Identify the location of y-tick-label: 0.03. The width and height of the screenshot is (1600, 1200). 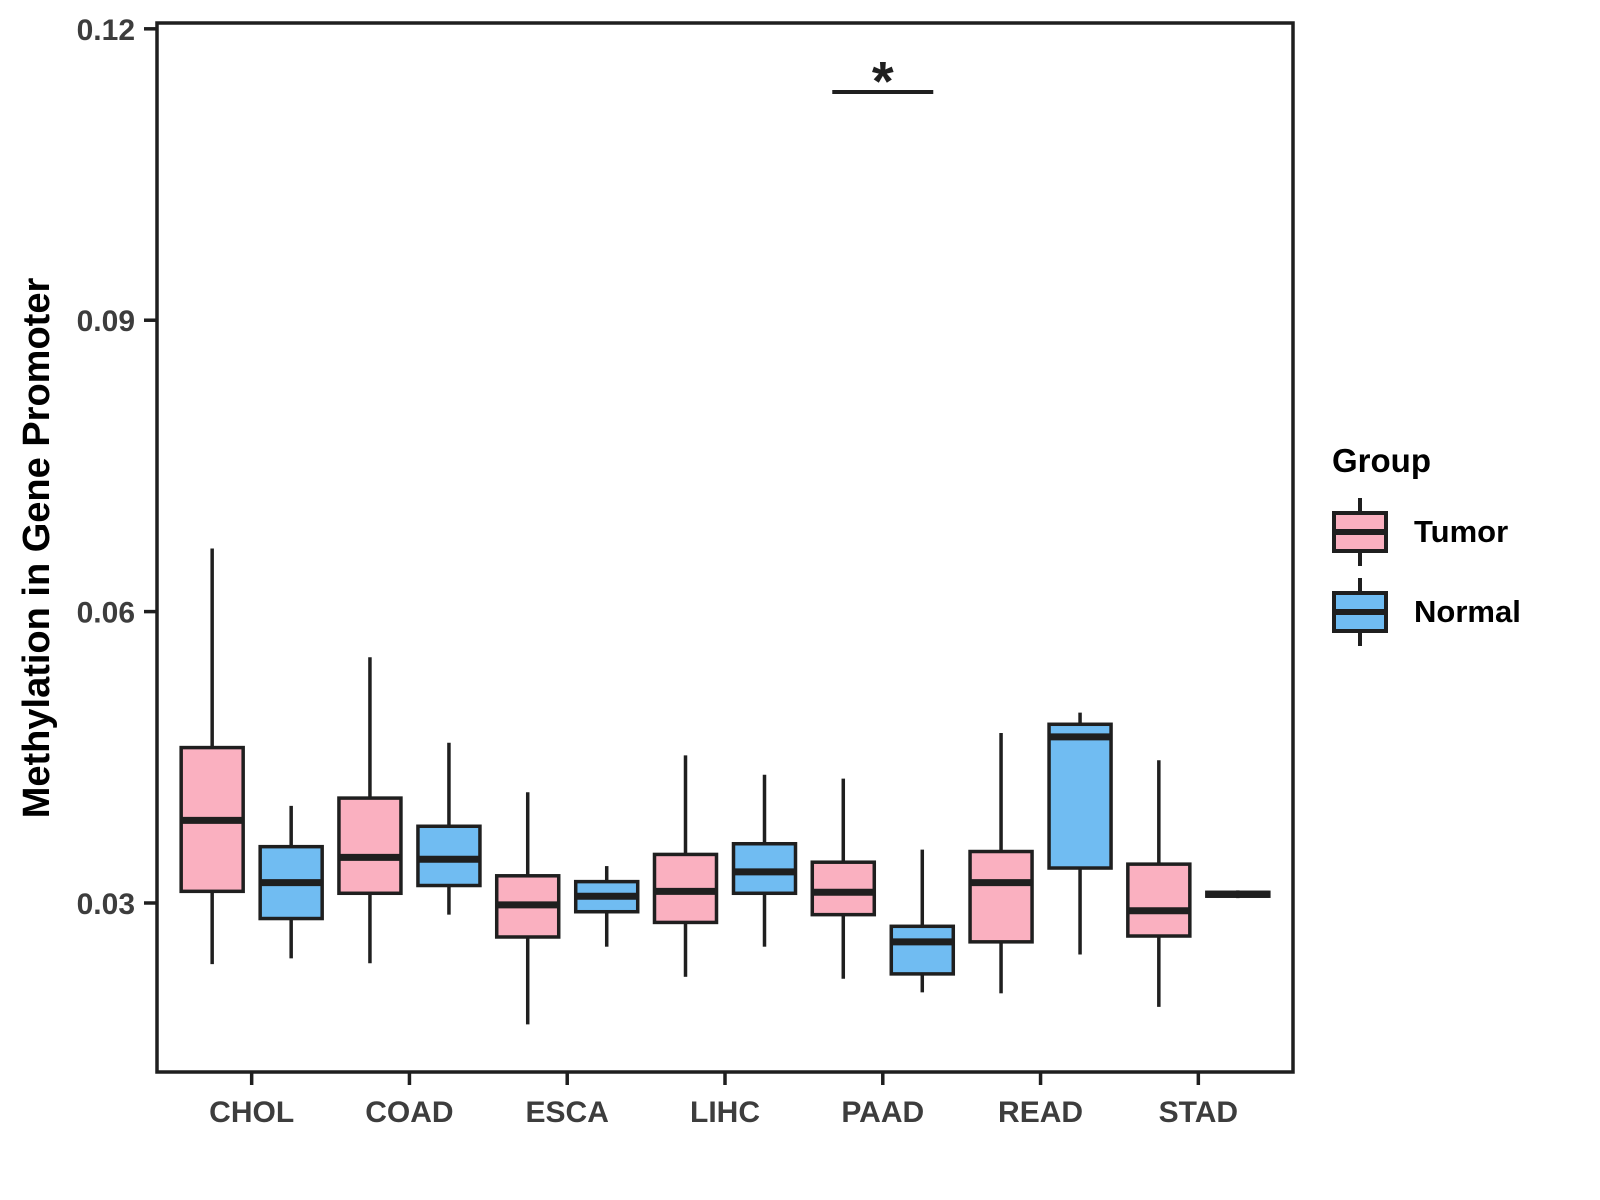
(106, 904).